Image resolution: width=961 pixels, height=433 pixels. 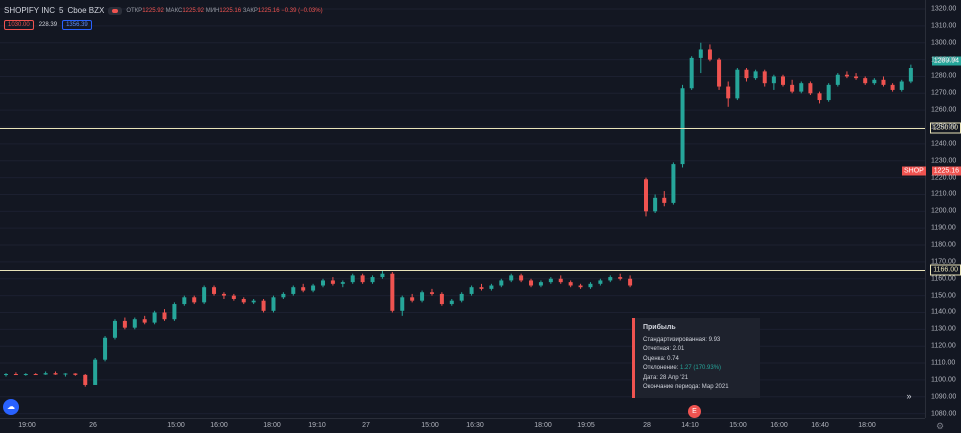 What do you see at coordinates (19, 25) in the screenshot?
I see `indicator-left: 1030.00` at bounding box center [19, 25].